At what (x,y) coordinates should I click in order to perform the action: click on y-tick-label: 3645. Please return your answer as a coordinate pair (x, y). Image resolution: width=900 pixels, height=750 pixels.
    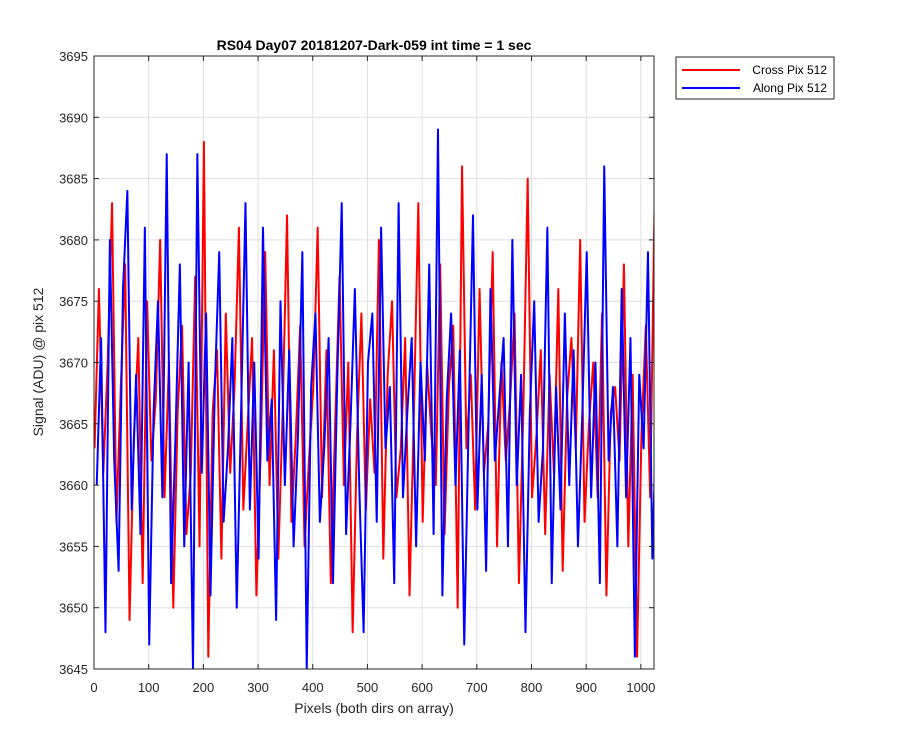
    Looking at the image, I should click on (73, 669).